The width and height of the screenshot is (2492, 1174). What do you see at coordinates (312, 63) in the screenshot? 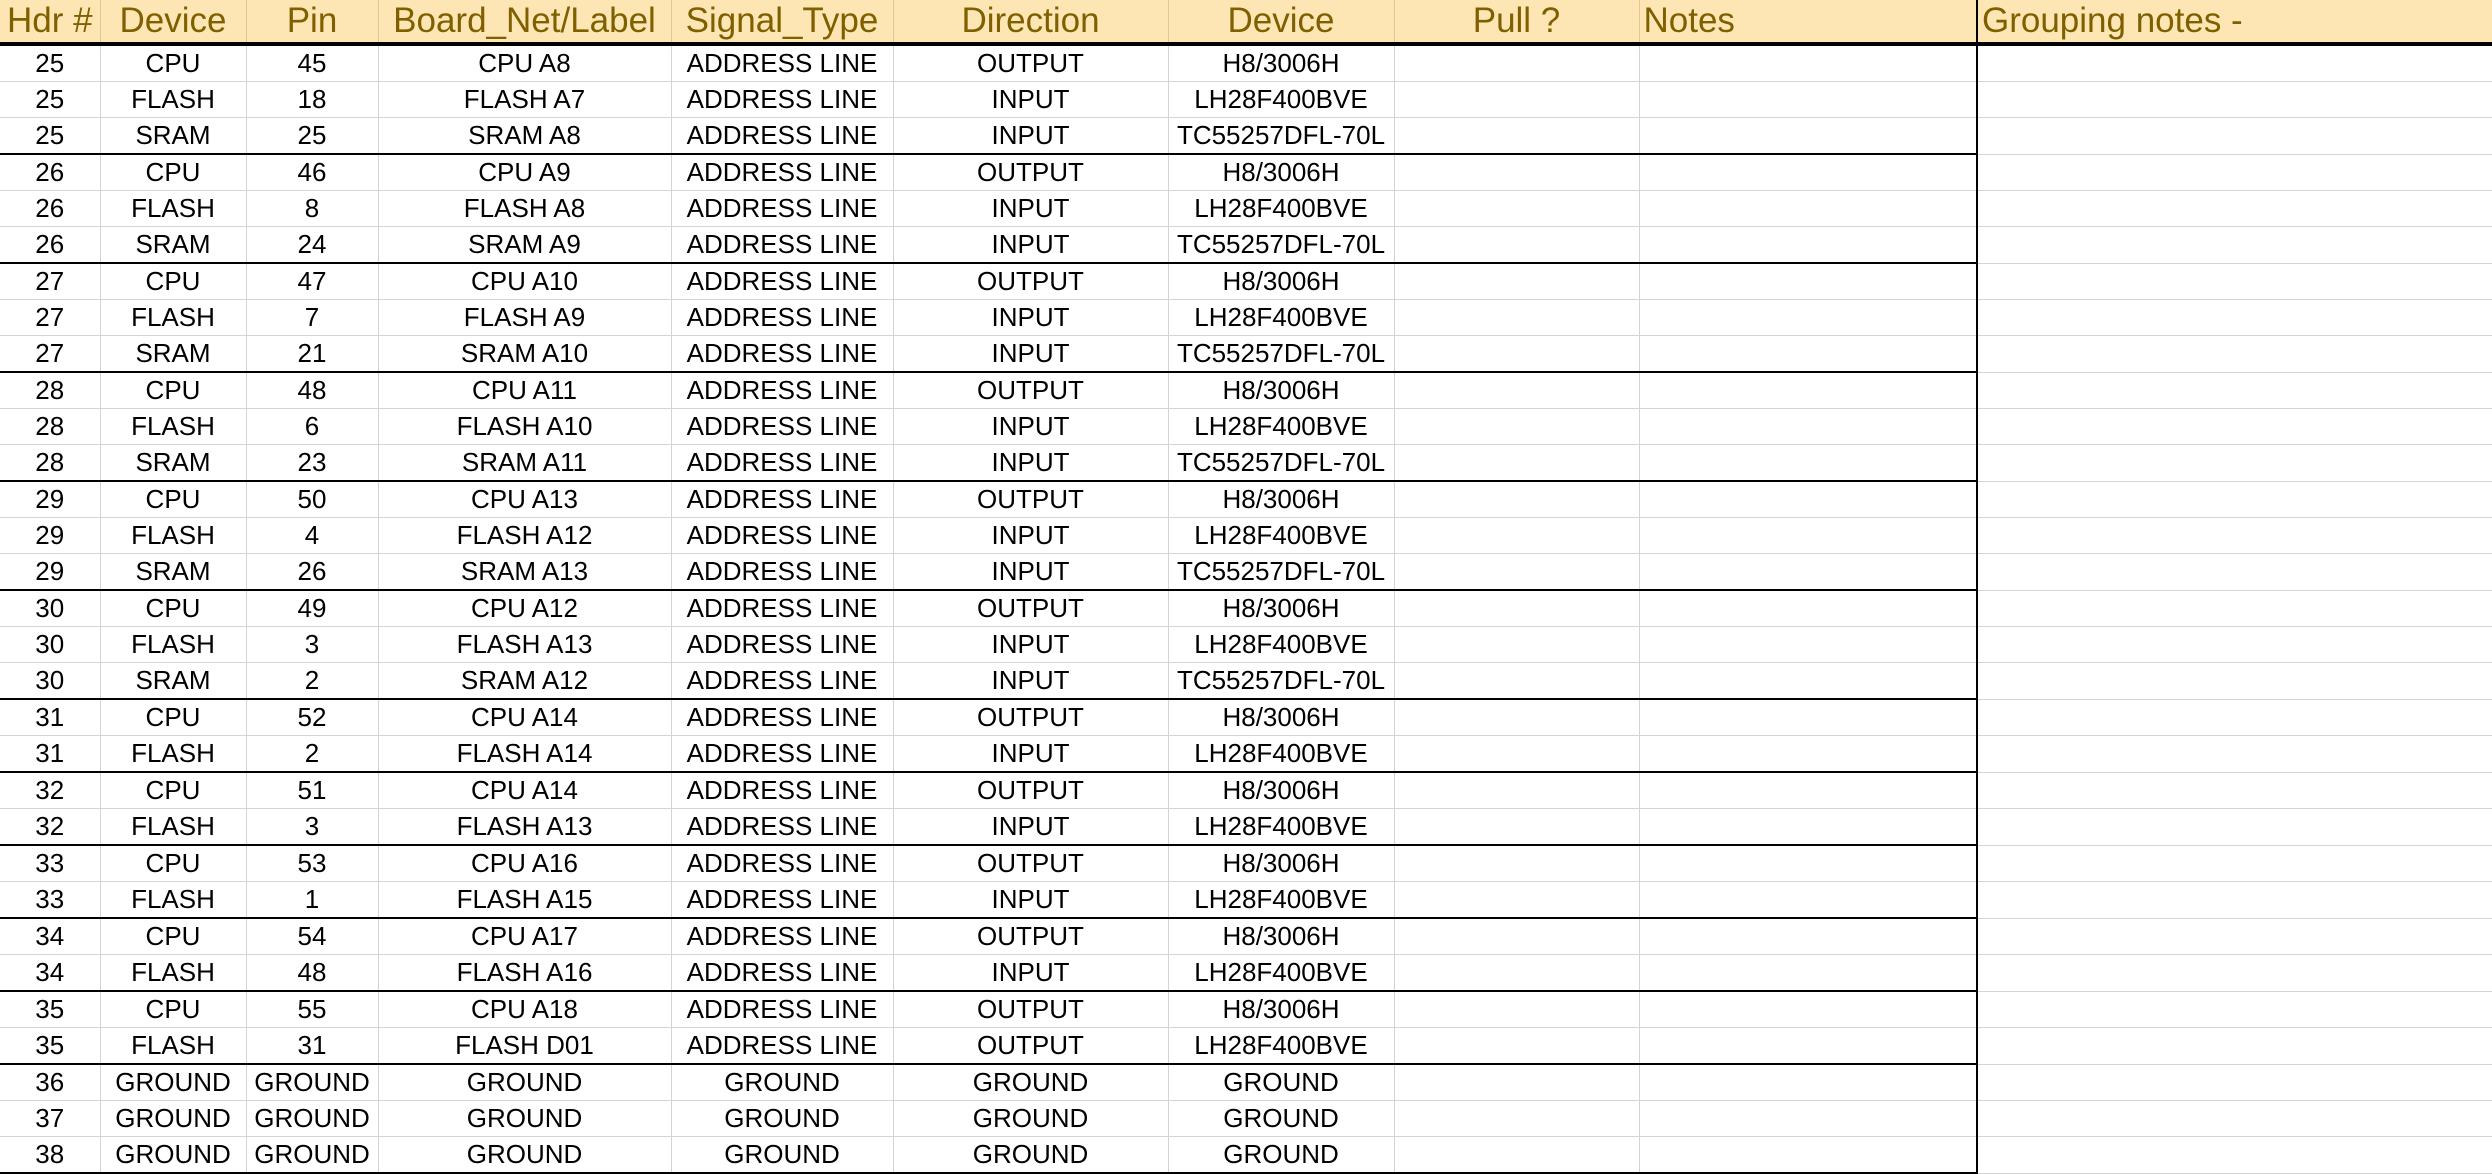
I see `cell: 45` at bounding box center [312, 63].